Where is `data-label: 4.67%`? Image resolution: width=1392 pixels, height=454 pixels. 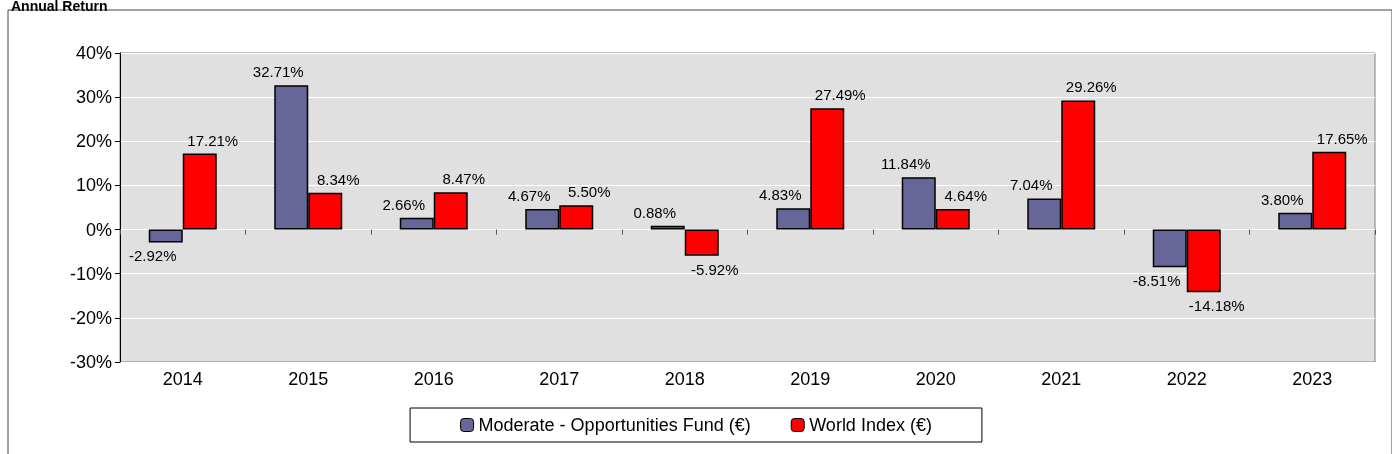
data-label: 4.67% is located at coordinates (529, 195).